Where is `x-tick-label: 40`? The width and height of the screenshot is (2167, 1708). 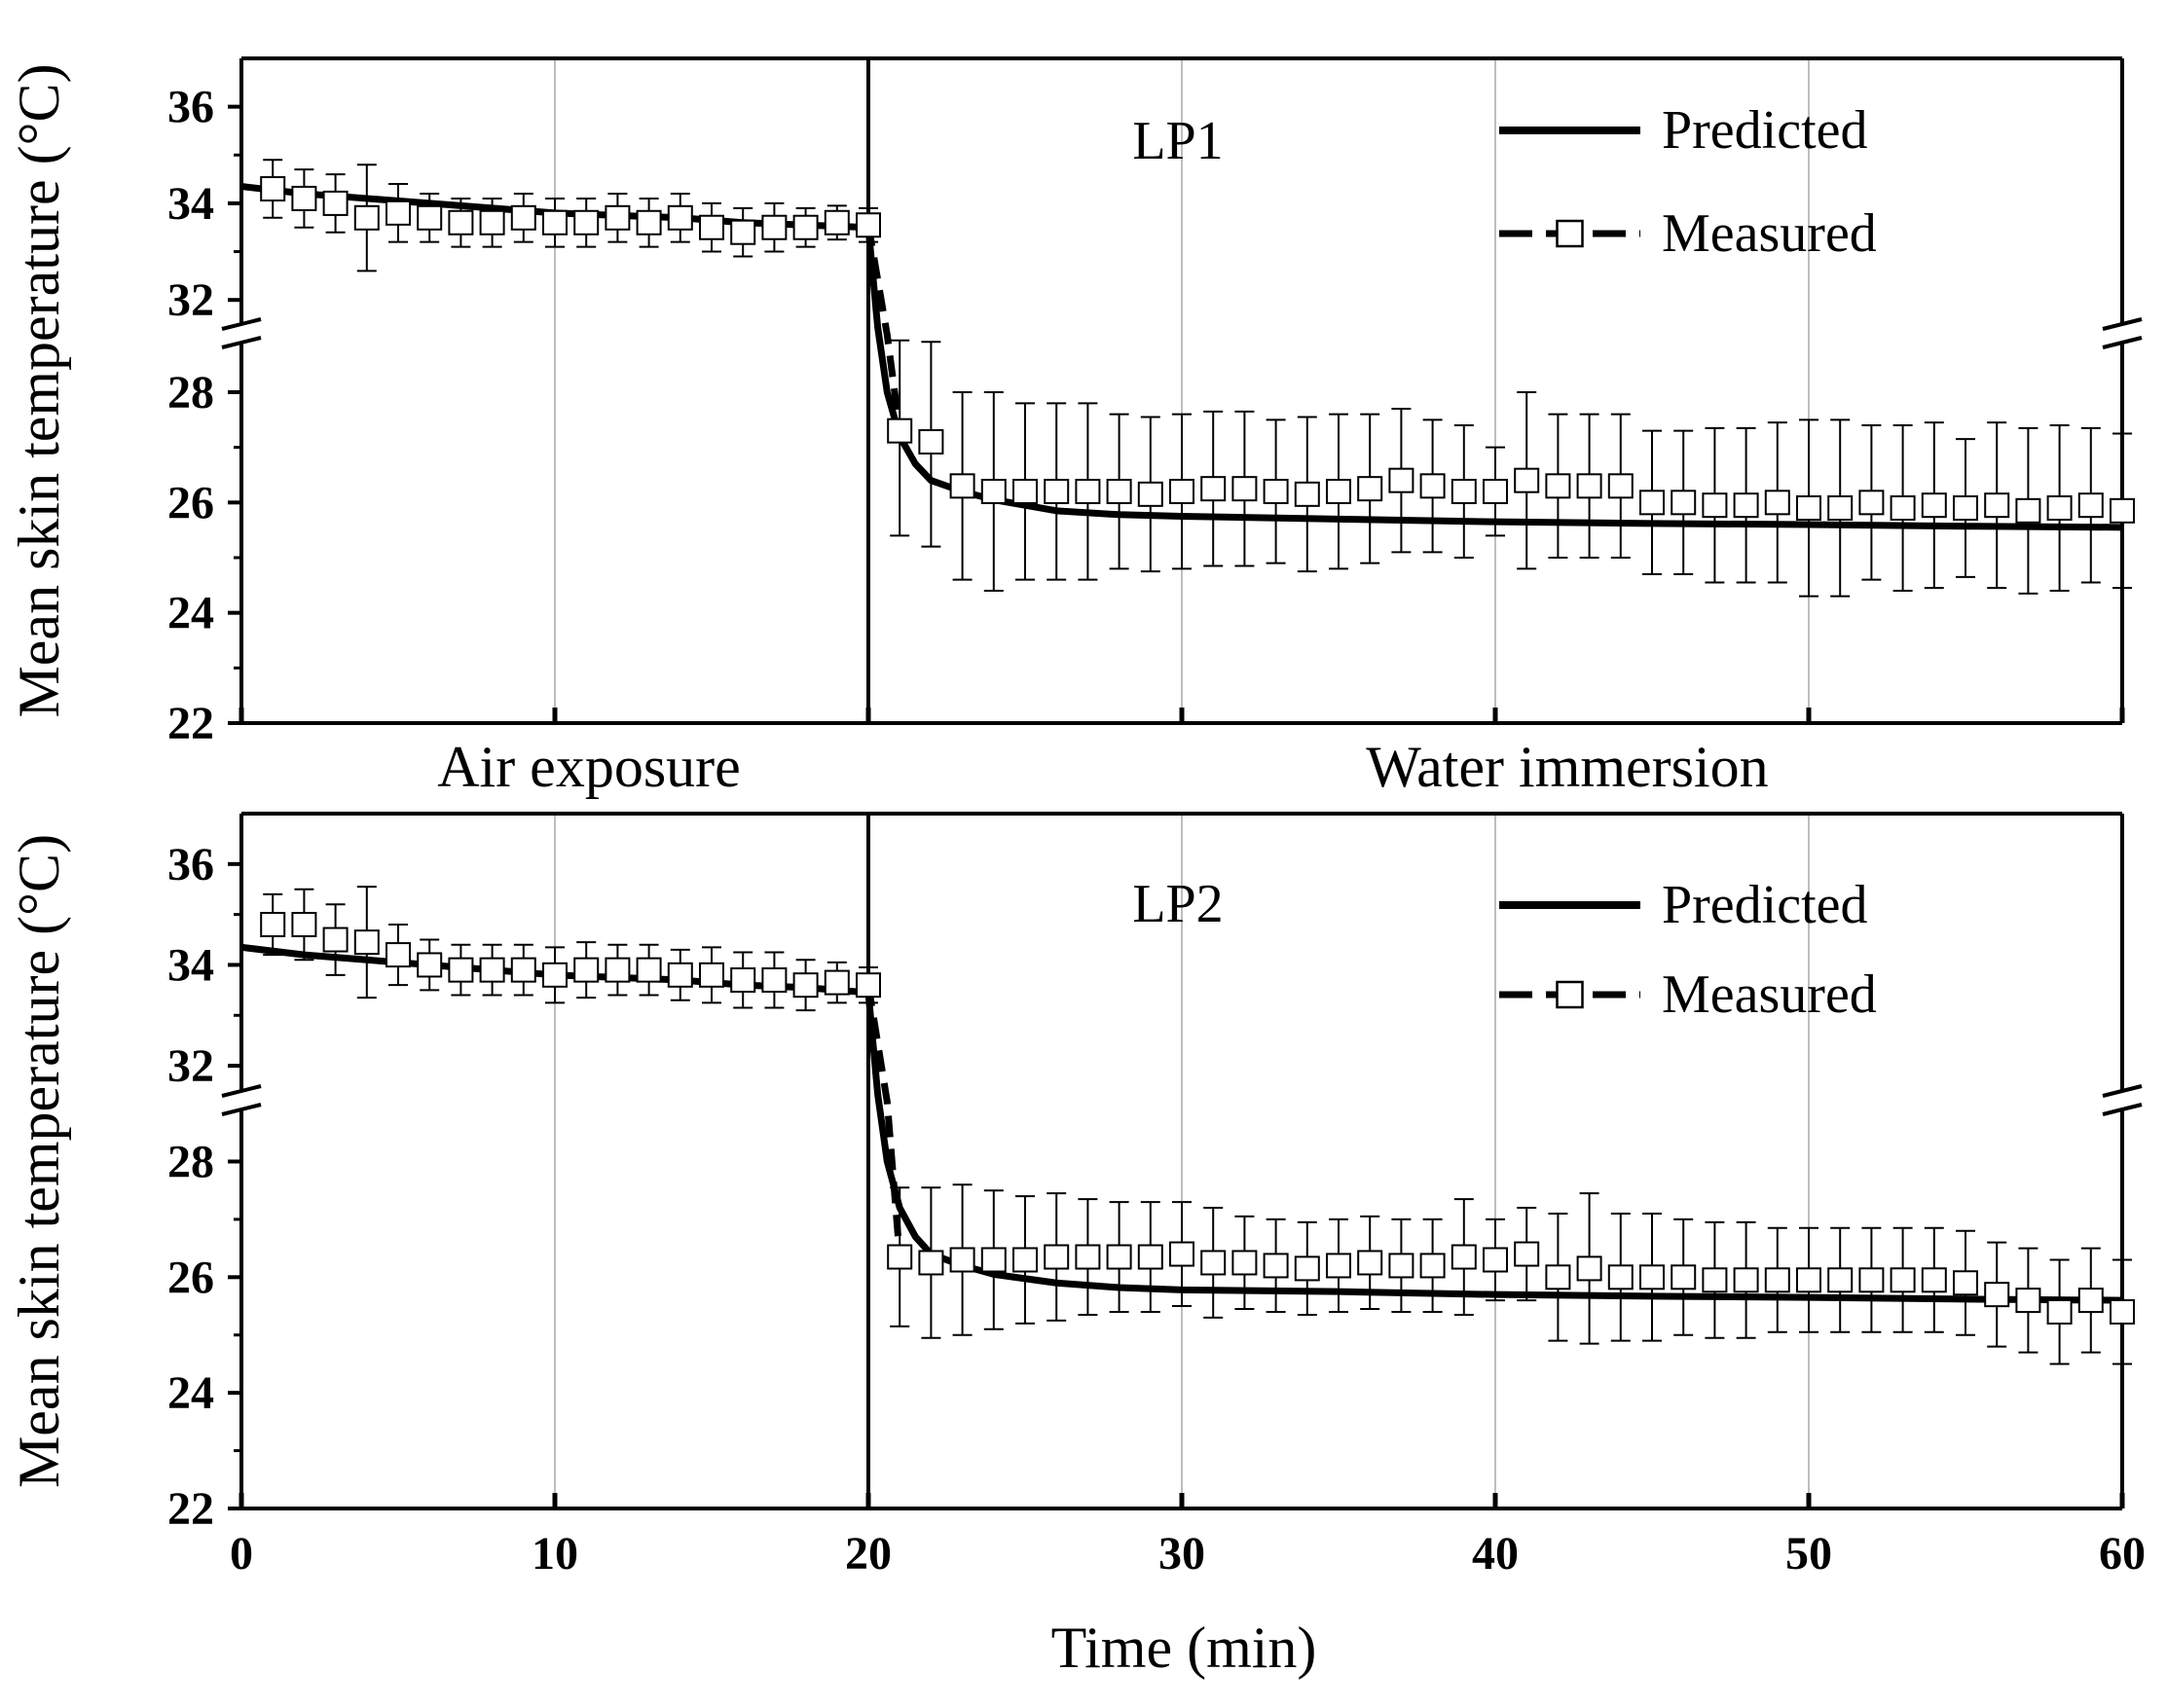
x-tick-label: 40 is located at coordinates (1496, 1554).